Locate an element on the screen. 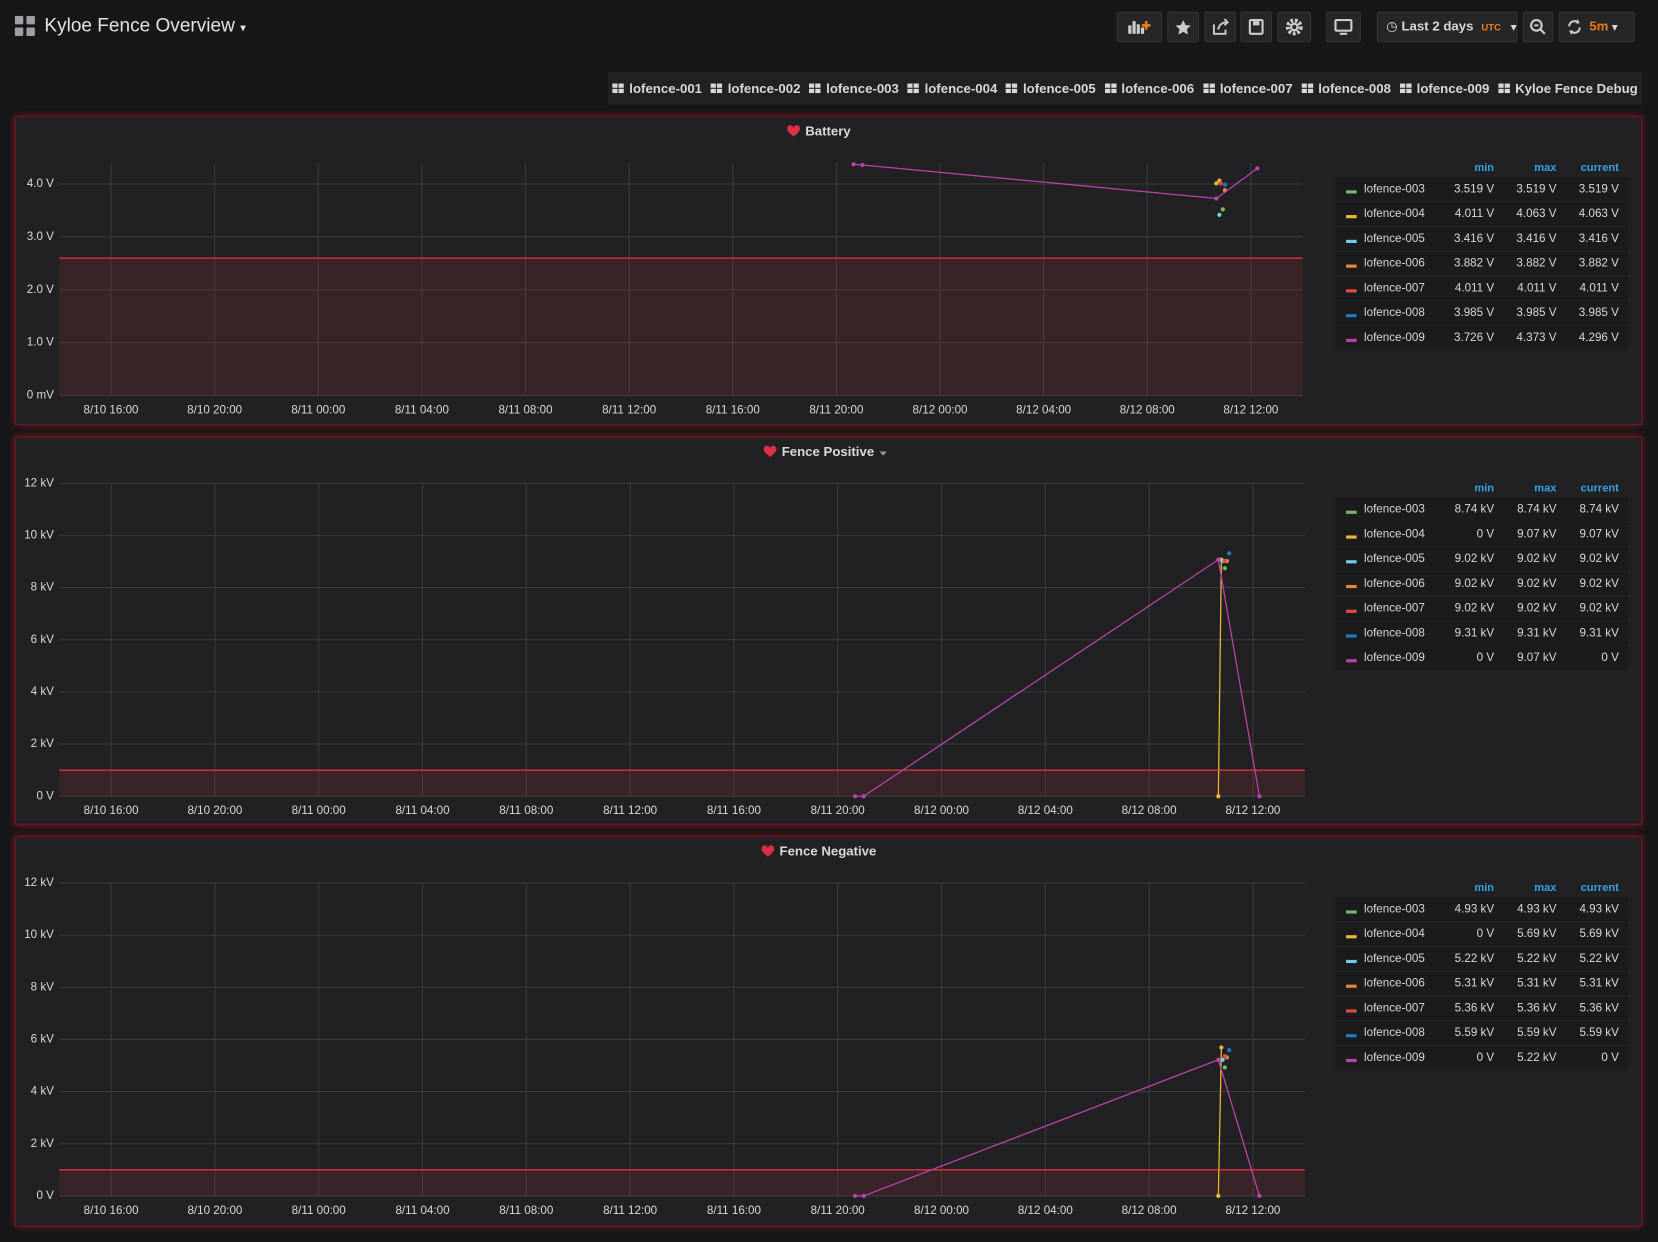 The image size is (1658, 1242). y-tick-label: 8 kV is located at coordinates (43, 986).